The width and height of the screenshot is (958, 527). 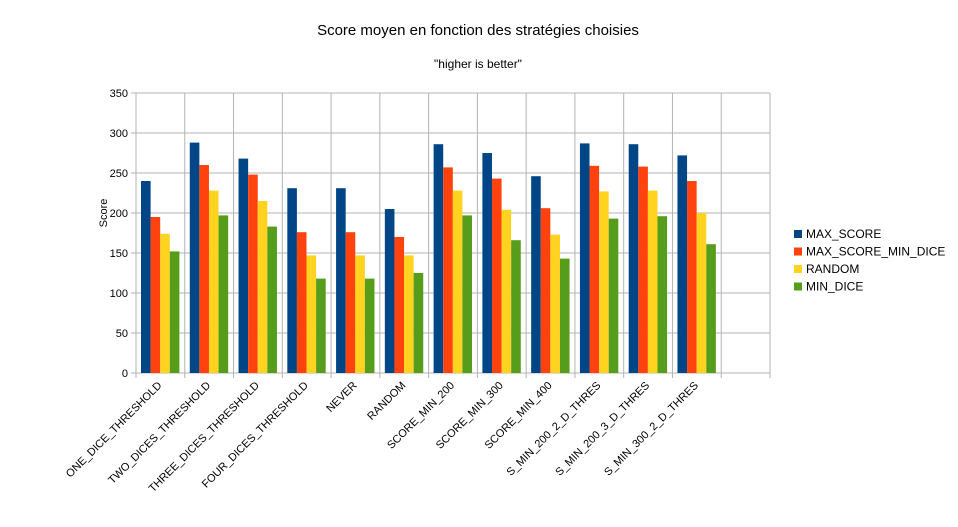 I want to click on x-tick-label: TWO_DICES_THRESHOLD, so click(x=159, y=433).